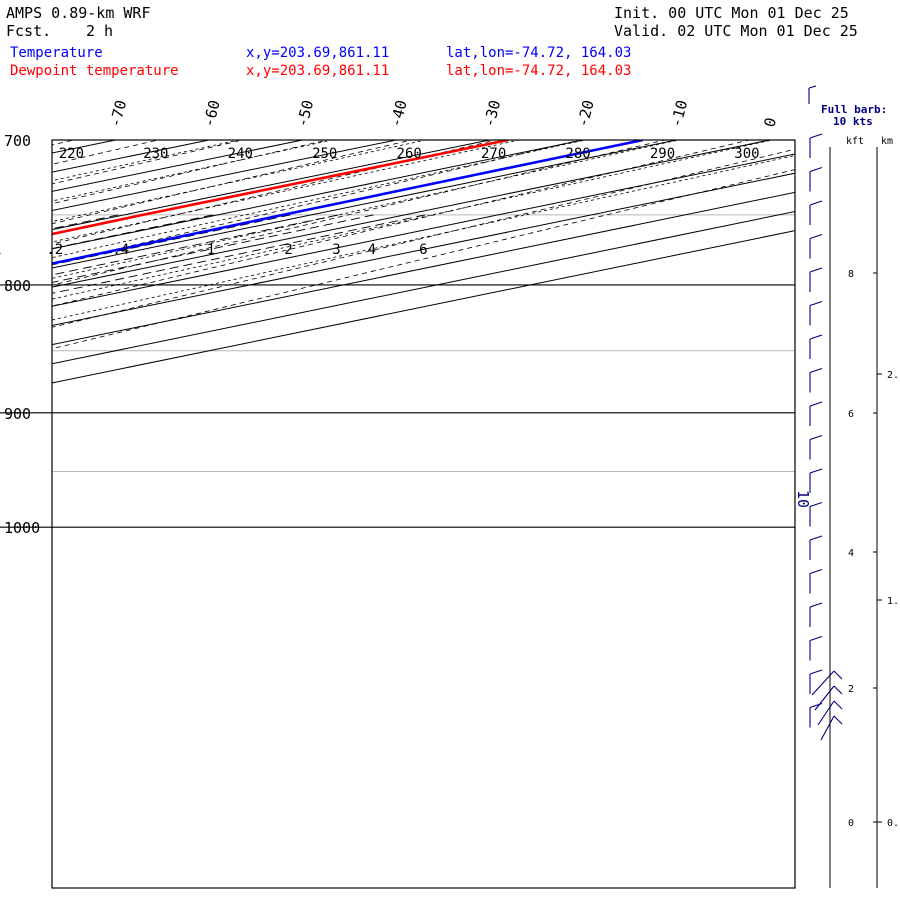 Image resolution: width=900 pixels, height=900 pixels. I want to click on isotherm-label: -40, so click(398, 113).